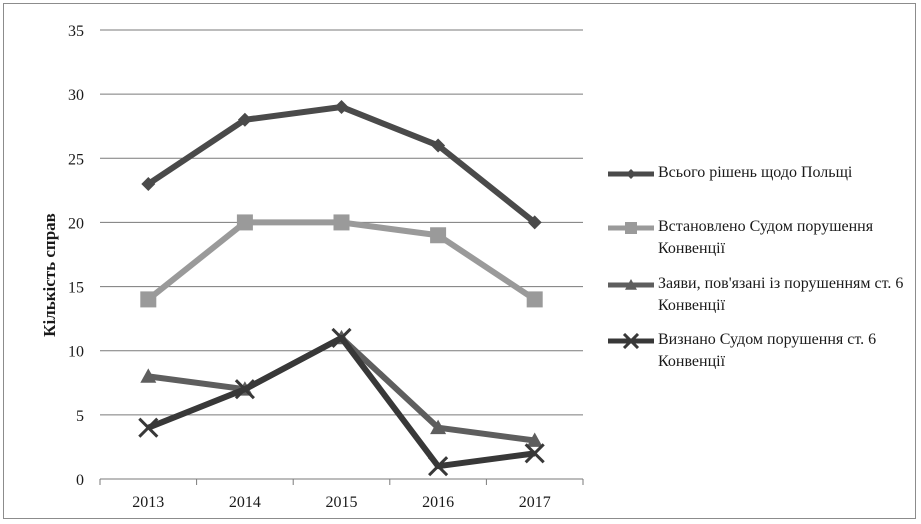 The image size is (921, 524). I want to click on legend-label-art6-violations: Визнано Судом порушення ст. 6 Конвенції, so click(767, 350).